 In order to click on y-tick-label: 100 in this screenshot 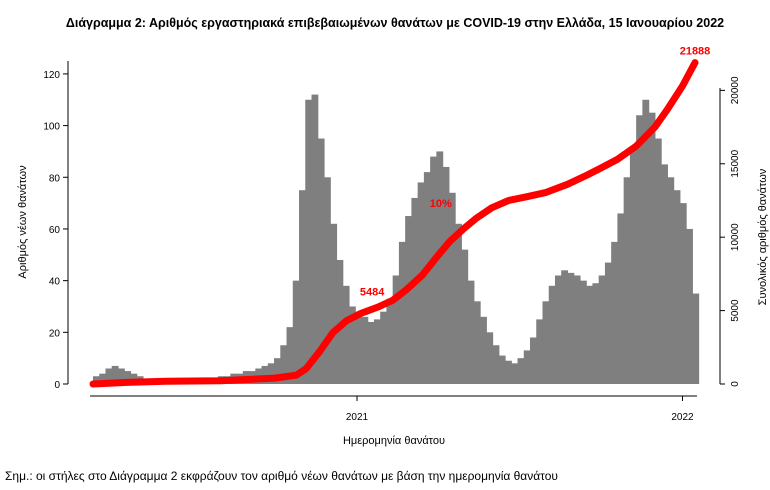, I will do `click(51, 127)`.